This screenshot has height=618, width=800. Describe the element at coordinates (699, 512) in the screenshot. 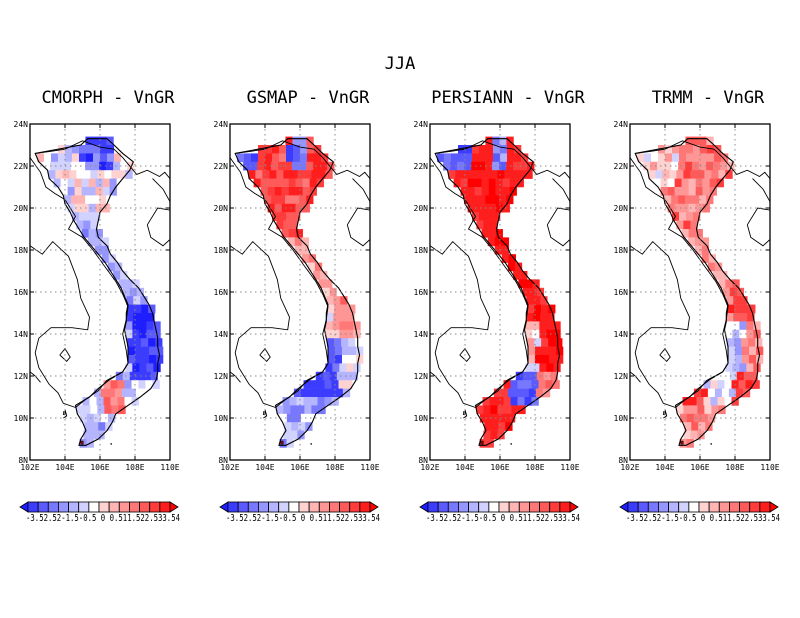

I see `colorbar-trmm: -3.52.52-1.5-0.5 0 0.511.522.533.54` at that location.